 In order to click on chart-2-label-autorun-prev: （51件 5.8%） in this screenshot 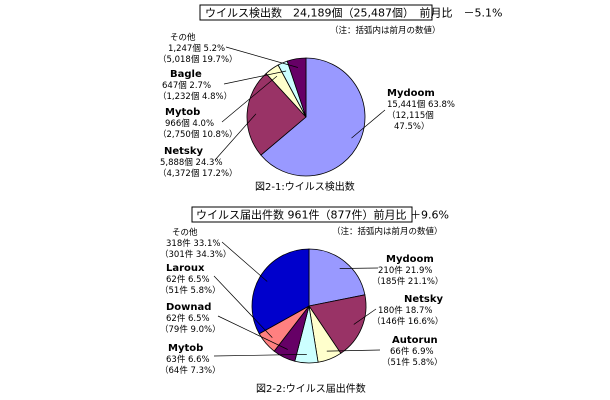, I will do `click(412, 362)`.